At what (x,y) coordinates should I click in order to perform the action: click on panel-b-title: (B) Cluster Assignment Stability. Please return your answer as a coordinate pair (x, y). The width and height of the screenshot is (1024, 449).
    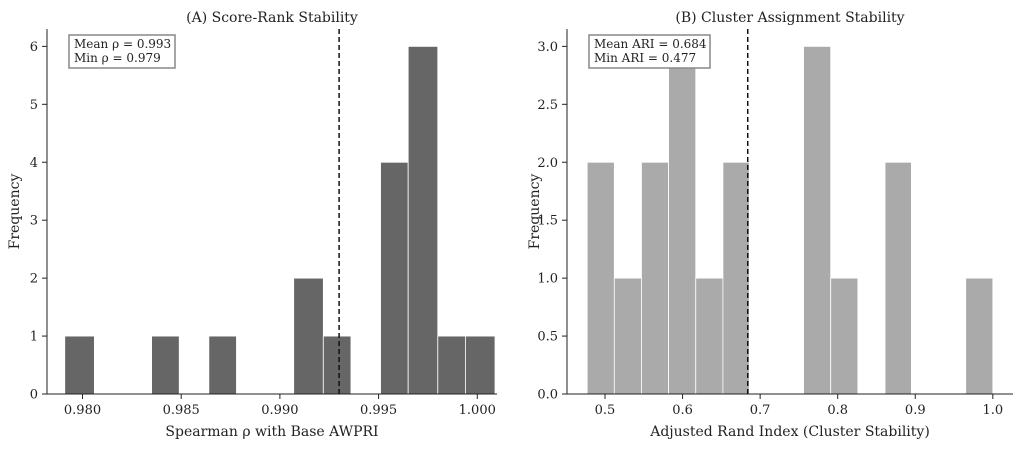
    Looking at the image, I should click on (789, 18).